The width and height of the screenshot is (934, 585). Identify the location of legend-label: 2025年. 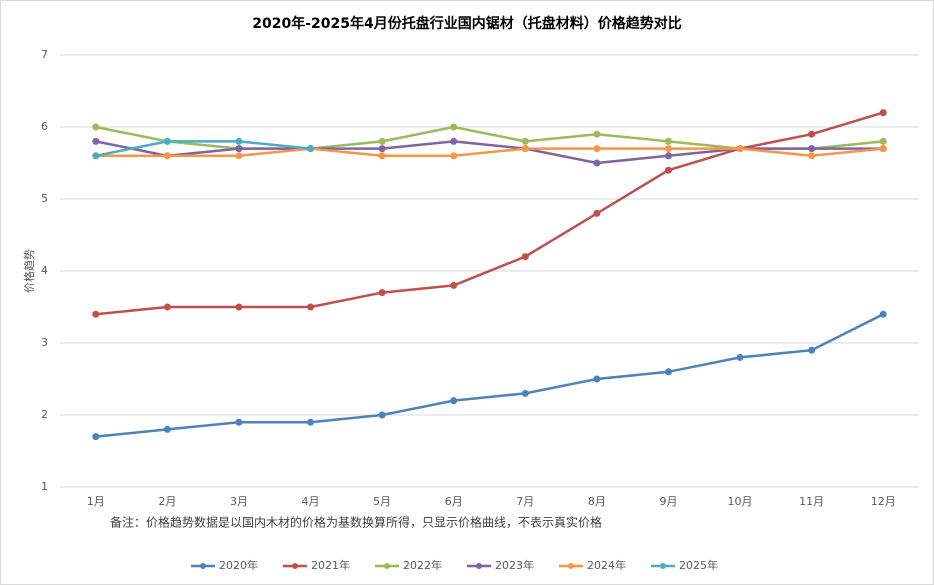
(698, 565).